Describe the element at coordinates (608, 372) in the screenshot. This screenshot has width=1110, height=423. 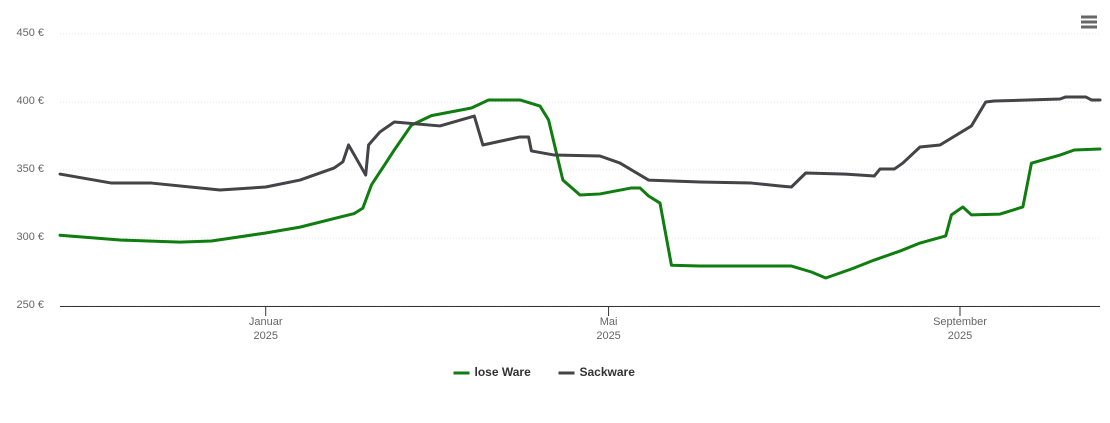
I see `legend-label: Sackware` at that location.